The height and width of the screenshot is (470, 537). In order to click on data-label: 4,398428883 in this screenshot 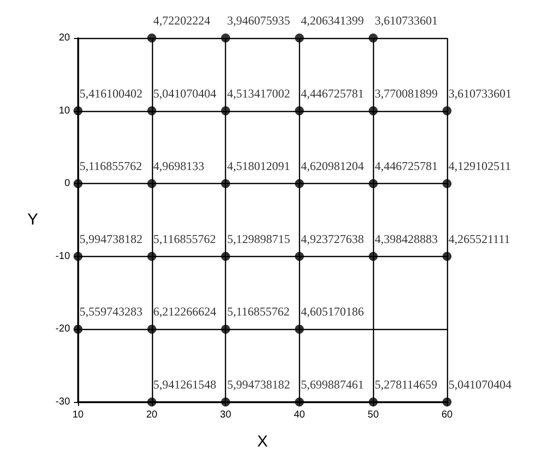, I will do `click(406, 239)`.